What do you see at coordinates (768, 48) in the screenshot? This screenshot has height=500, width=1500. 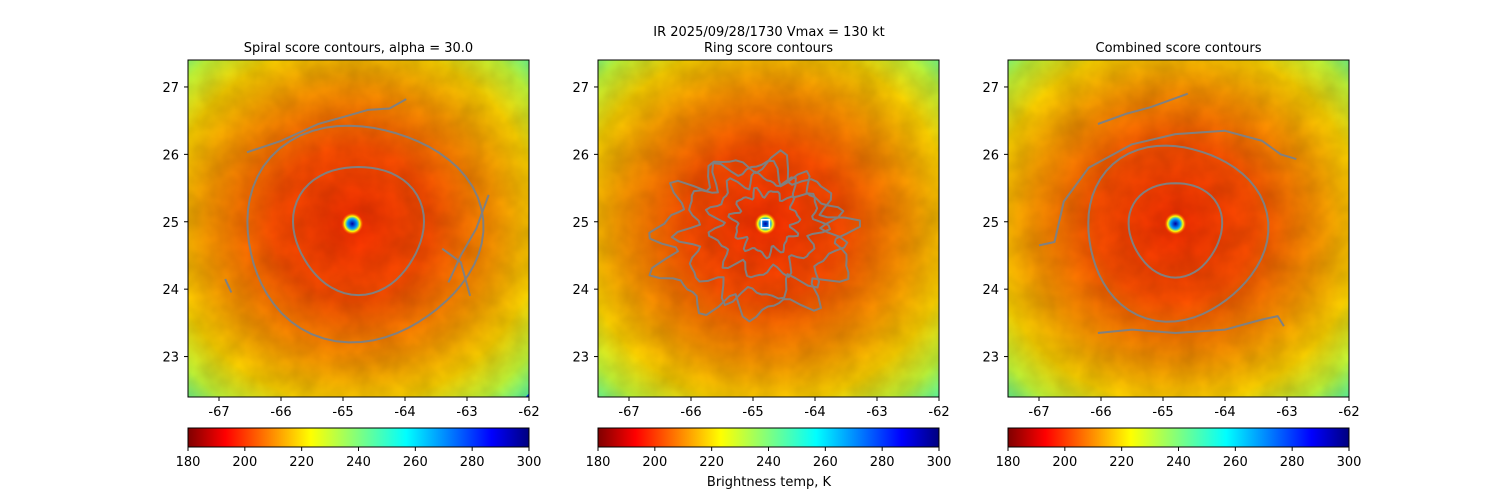 I see `panel-title: Ring score contours` at bounding box center [768, 48].